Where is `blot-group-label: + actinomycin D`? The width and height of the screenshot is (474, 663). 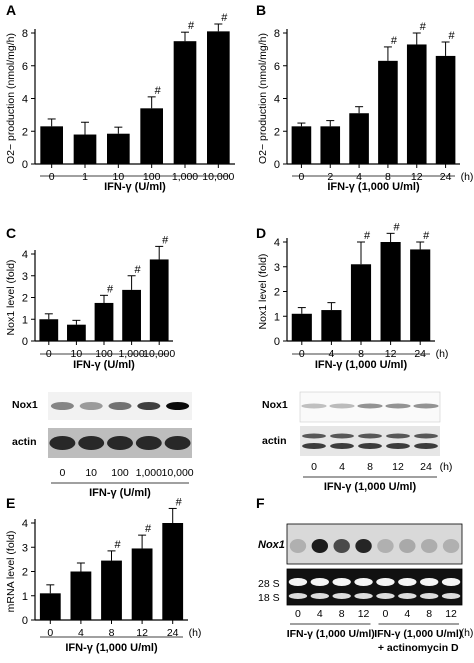
blot-group-label: + actinomycin D is located at coordinates (418, 648).